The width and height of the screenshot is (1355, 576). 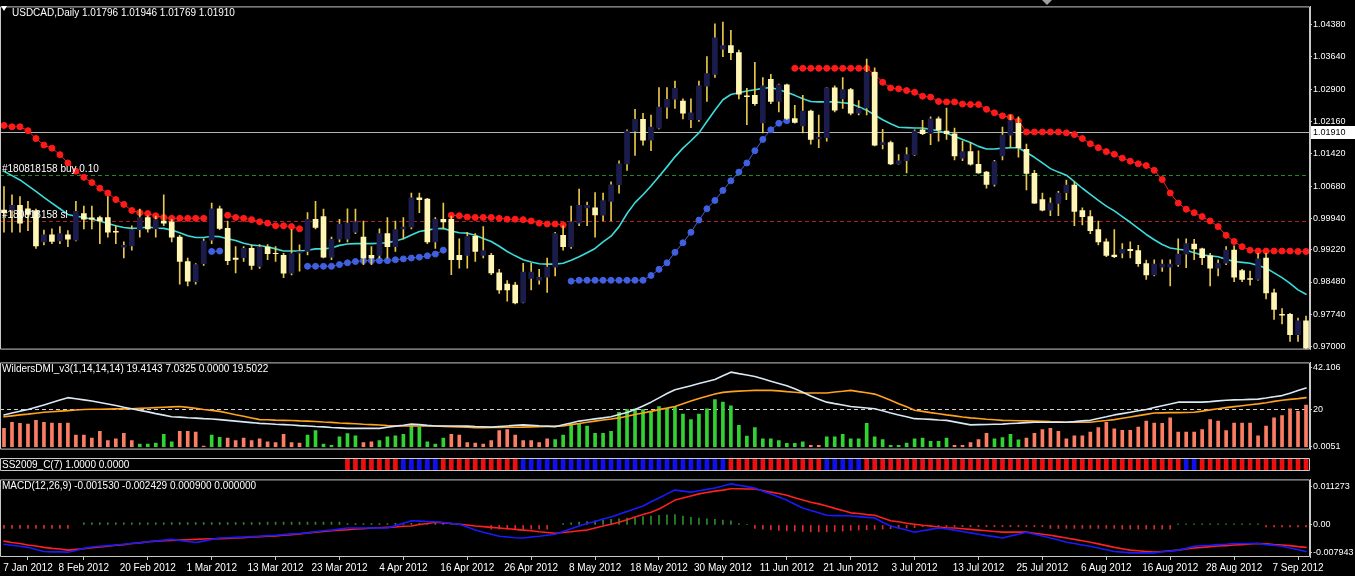 What do you see at coordinates (1329, 88) in the screenshot?
I see `y-tick-label: 1.02900` at bounding box center [1329, 88].